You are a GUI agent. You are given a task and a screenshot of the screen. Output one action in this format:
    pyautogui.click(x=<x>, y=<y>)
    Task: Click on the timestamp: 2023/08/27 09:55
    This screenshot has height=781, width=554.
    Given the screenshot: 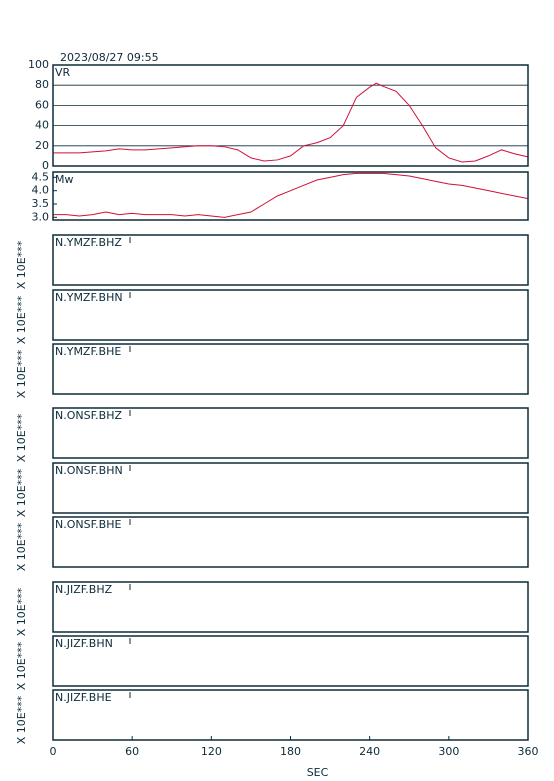 What is the action you would take?
    pyautogui.click(x=109, y=57)
    